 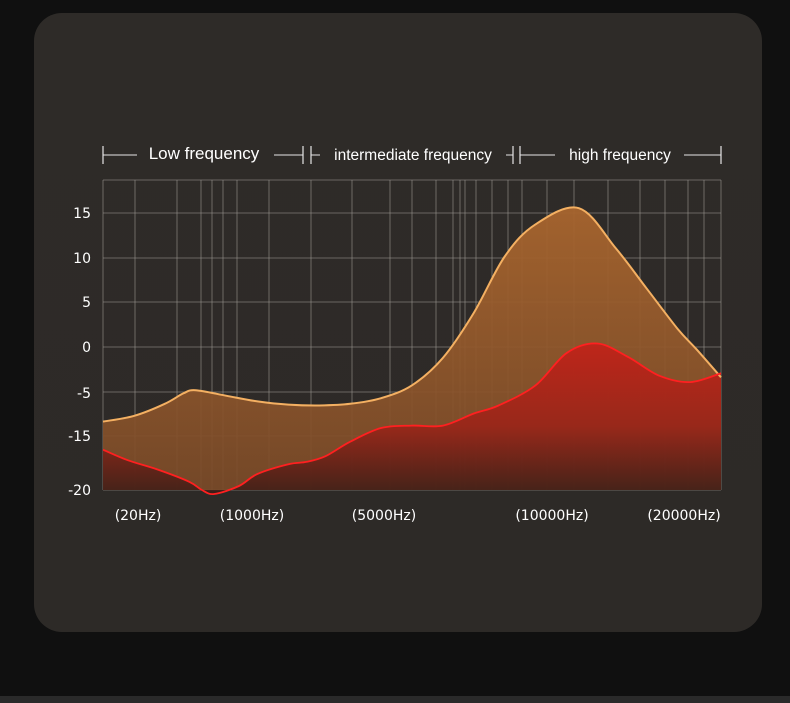 What do you see at coordinates (82, 214) in the screenshot?
I see `y-tick-label: 15` at bounding box center [82, 214].